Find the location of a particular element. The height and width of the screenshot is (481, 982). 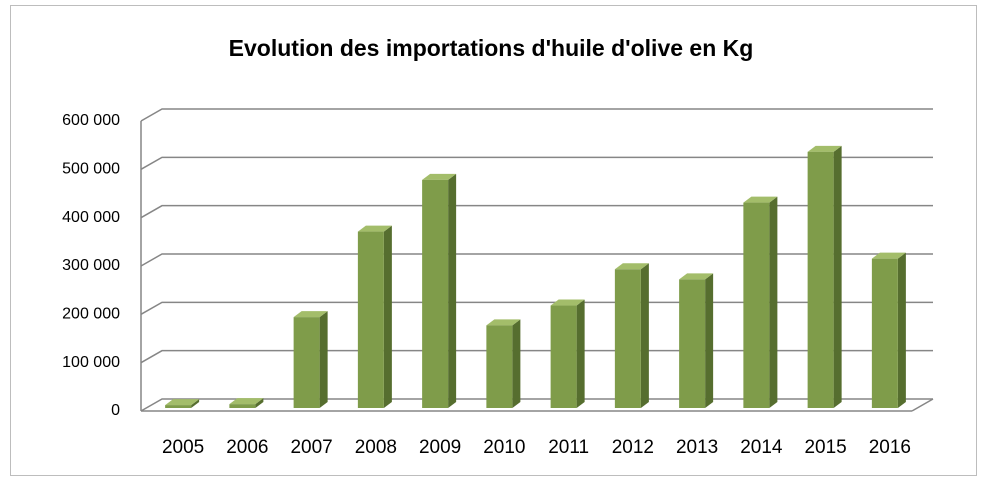

x-tick-label: 2013 is located at coordinates (697, 447).